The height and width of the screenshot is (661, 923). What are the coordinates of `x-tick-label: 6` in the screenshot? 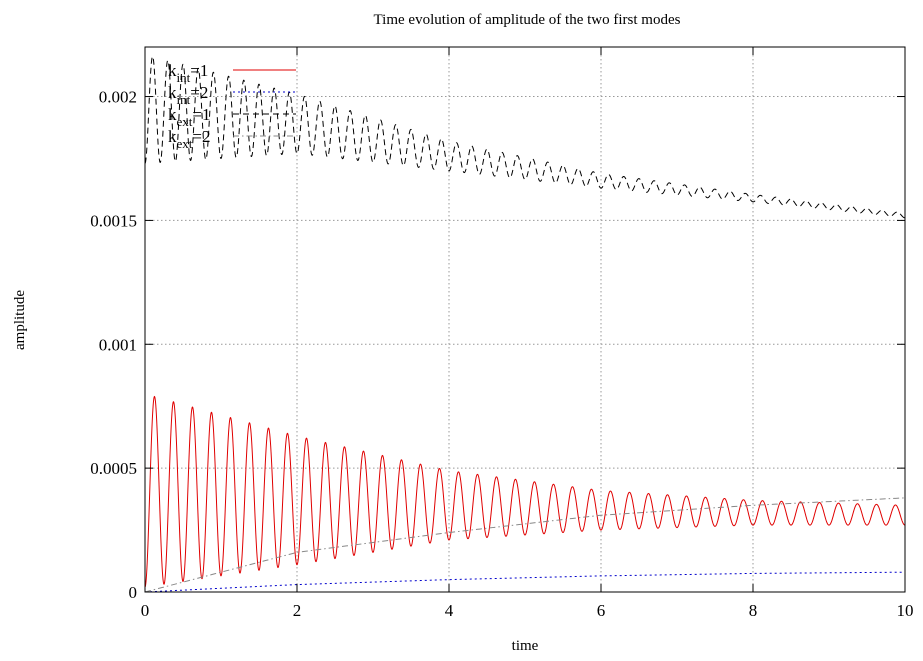 It's located at (601, 610).